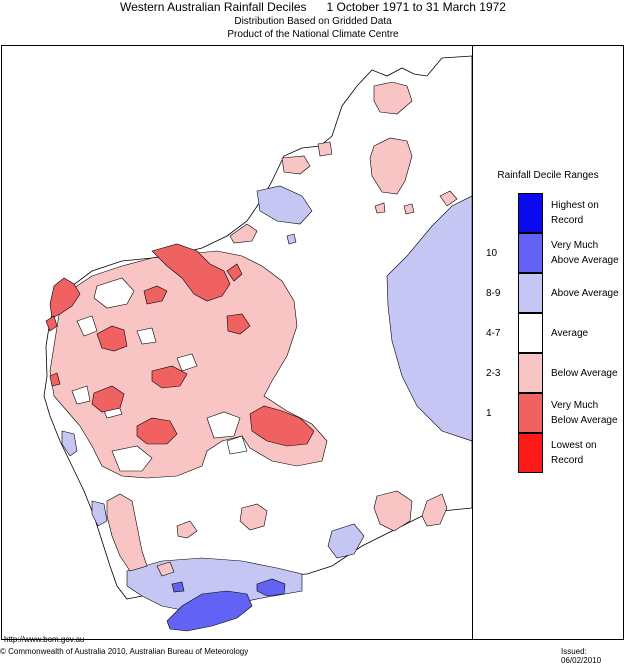 Image resolution: width=626 pixels, height=665 pixels. I want to click on legend-label-below: Below Average, so click(584, 373).